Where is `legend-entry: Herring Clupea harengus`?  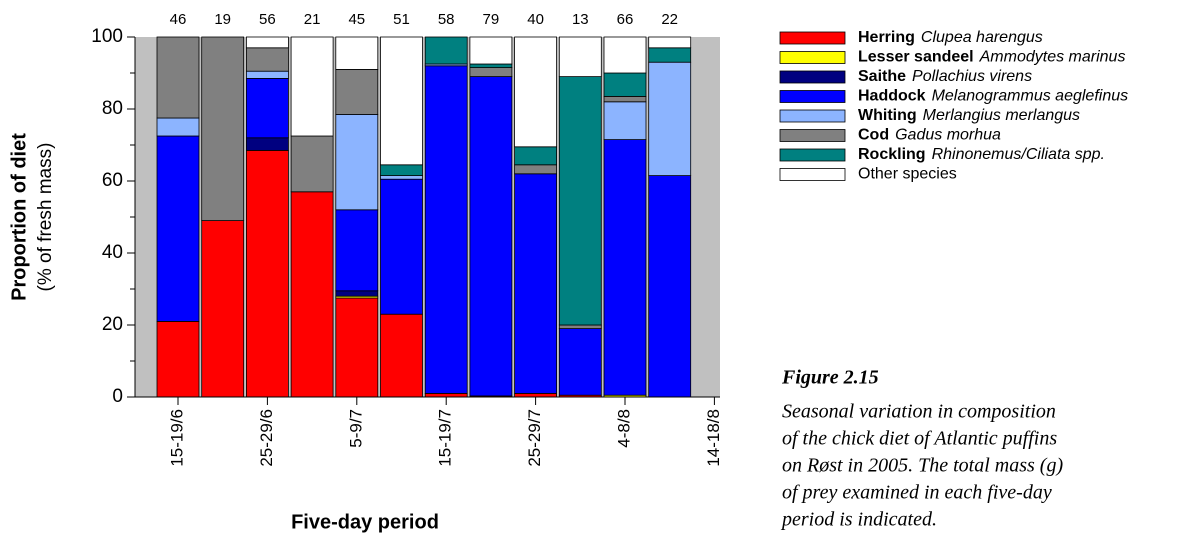
legend-entry: Herring Clupea harengus is located at coordinates (950, 37).